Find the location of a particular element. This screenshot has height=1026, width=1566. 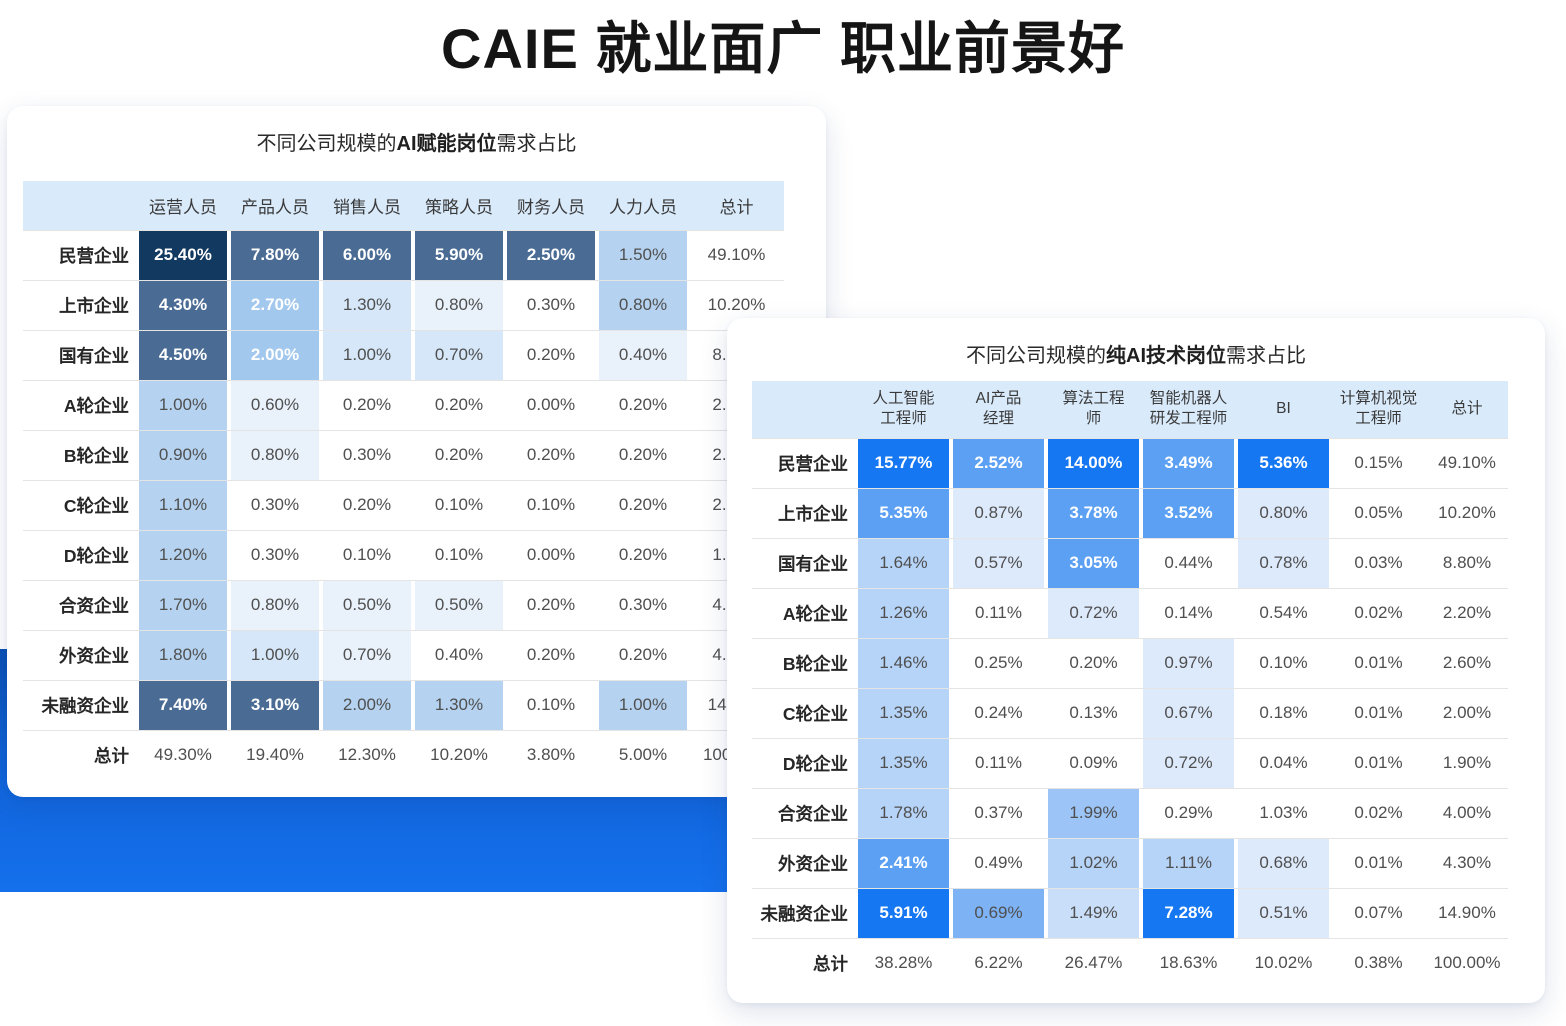

grand-total-cell: 100.00% is located at coordinates (1467, 962).